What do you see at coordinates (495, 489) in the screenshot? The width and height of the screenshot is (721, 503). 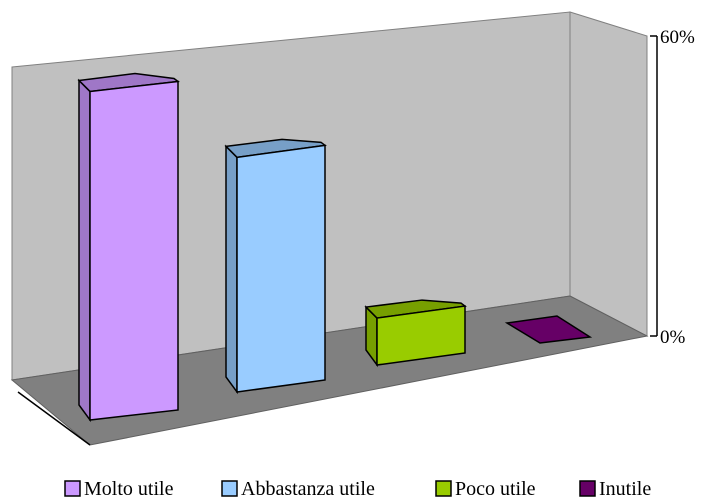 I see `legend-label: Poco utile` at bounding box center [495, 489].